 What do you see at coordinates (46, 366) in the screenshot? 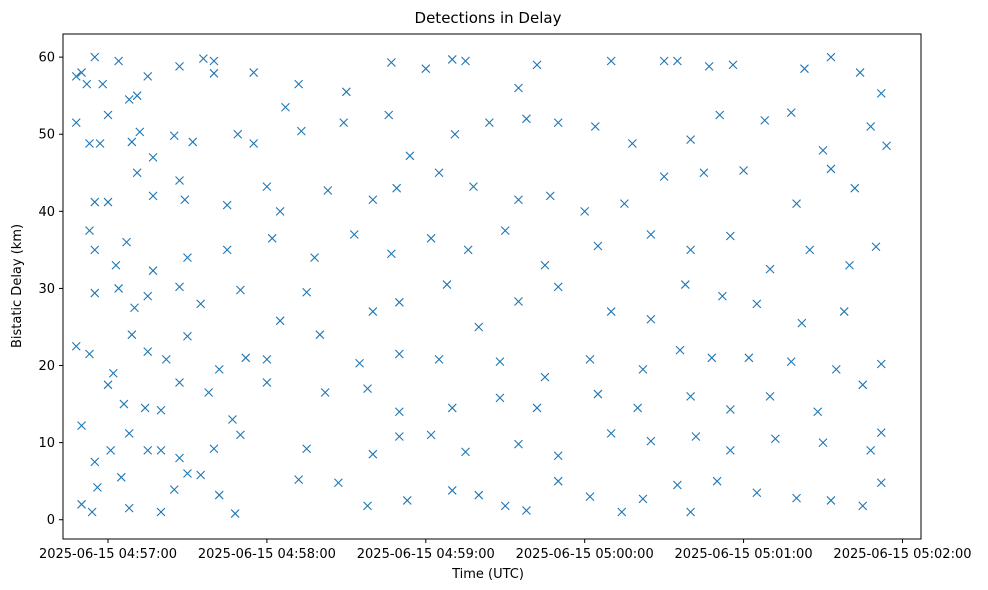
I see `y-tick-label: 20` at bounding box center [46, 366].